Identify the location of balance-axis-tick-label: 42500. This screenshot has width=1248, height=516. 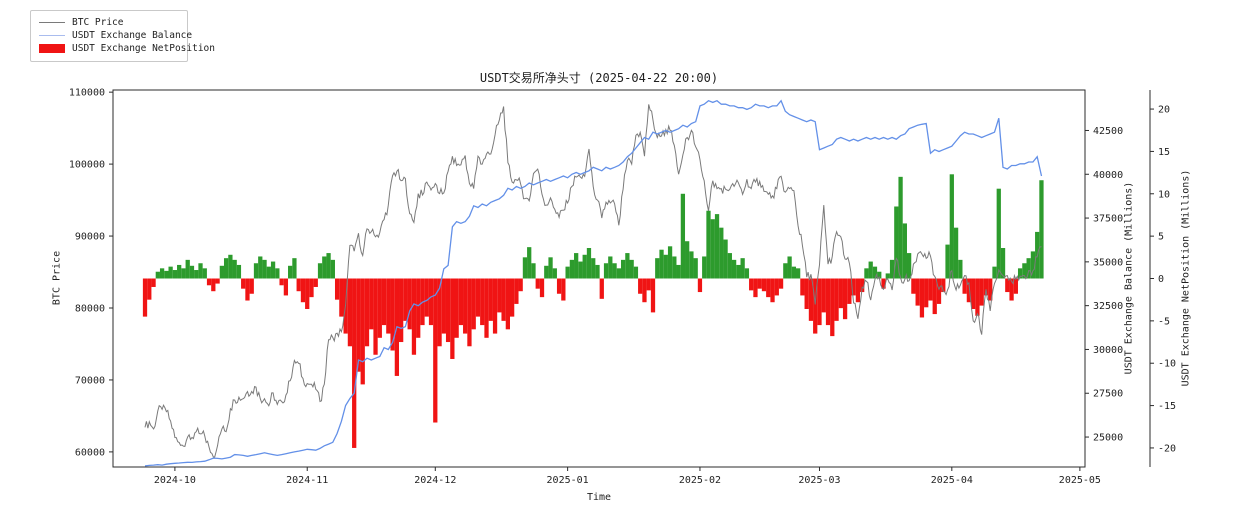
(1108, 131).